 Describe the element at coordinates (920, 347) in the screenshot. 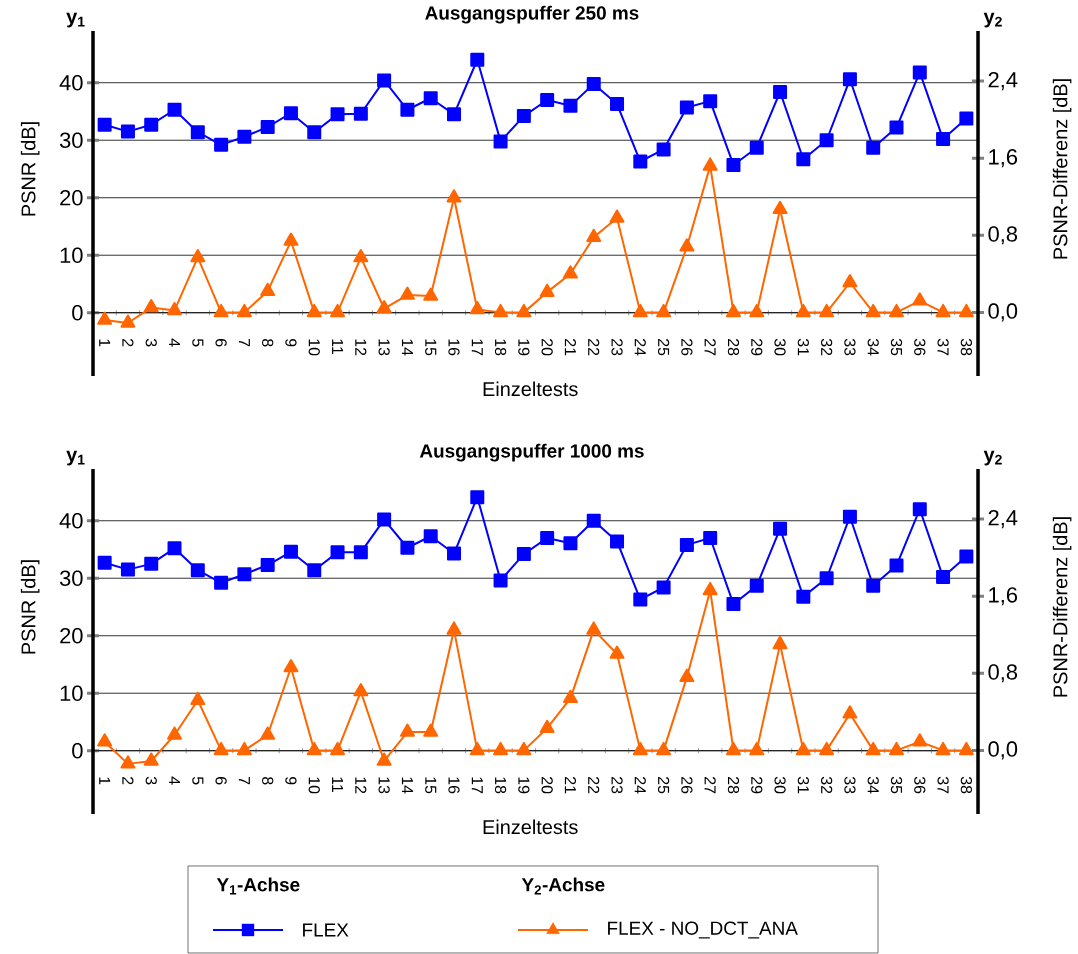

I see `x-tick-label: 36` at that location.